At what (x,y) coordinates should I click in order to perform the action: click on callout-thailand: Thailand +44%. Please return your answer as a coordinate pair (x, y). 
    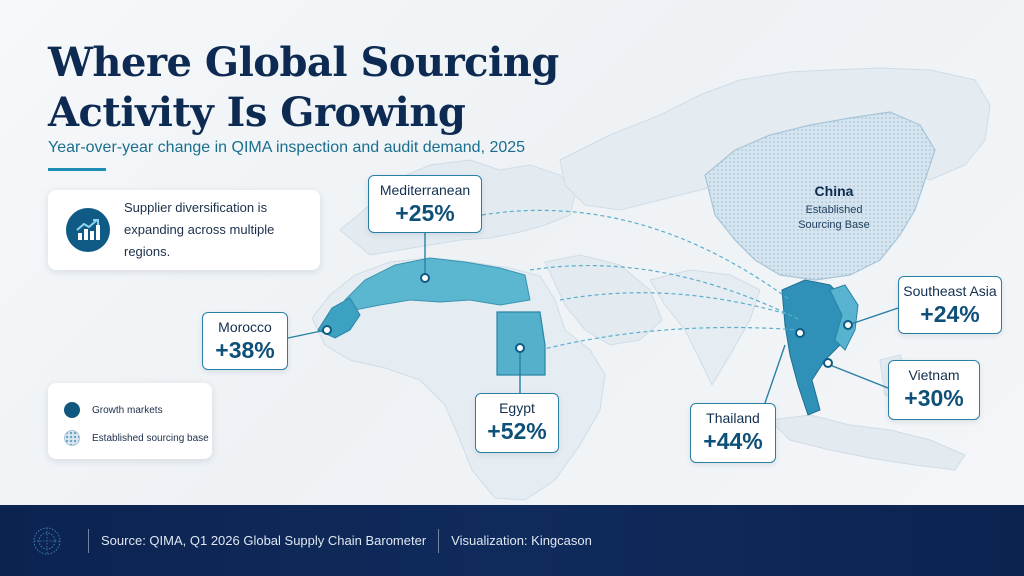
    Looking at the image, I should click on (733, 433).